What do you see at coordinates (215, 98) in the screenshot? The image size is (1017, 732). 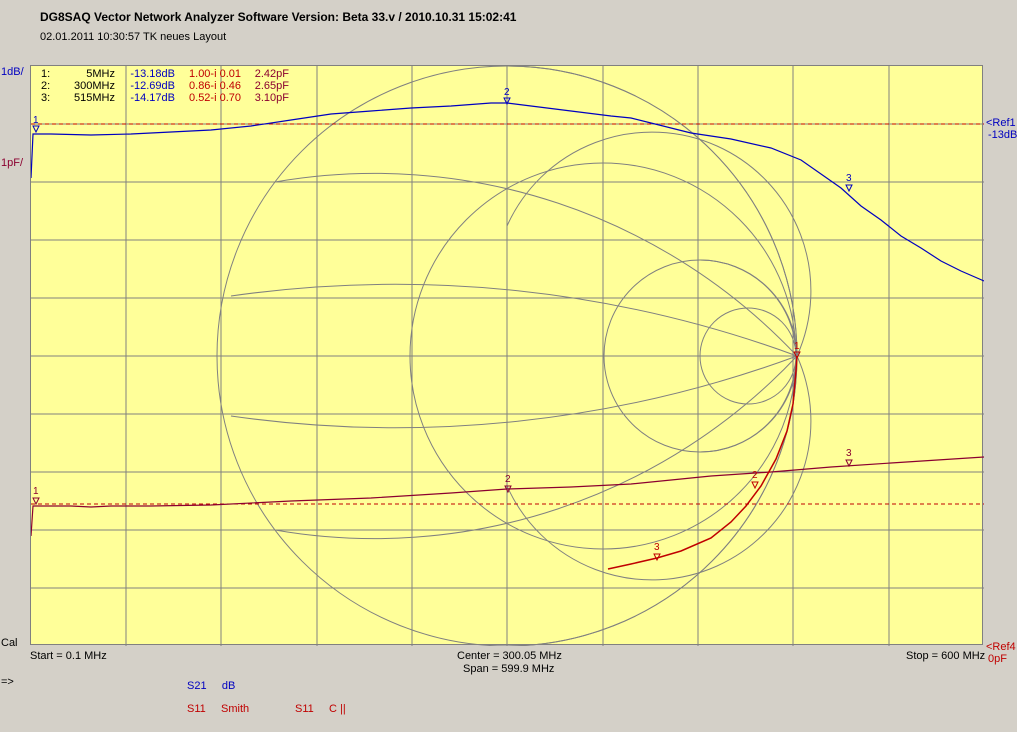 I see `marker-s11: 0.52-i 0.70` at bounding box center [215, 98].